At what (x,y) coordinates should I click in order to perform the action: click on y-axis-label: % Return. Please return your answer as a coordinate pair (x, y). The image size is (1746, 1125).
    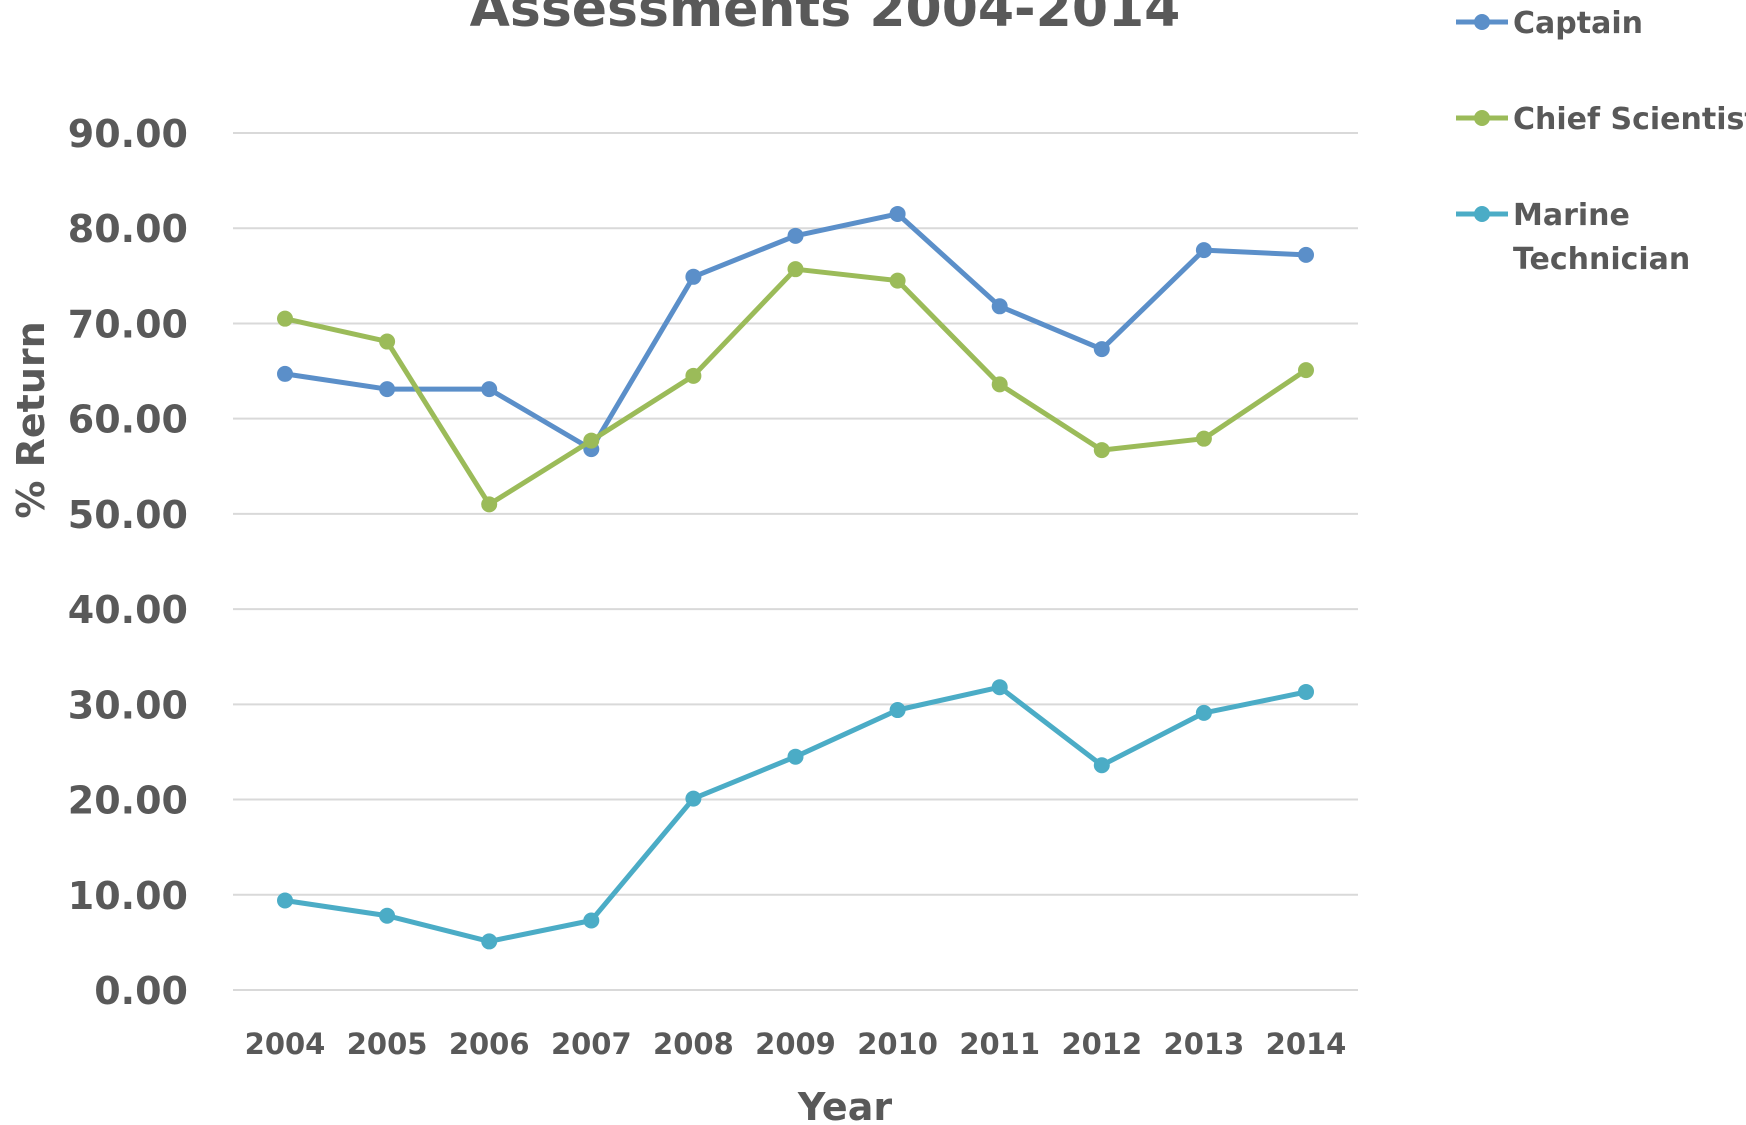
    Looking at the image, I should click on (31, 419).